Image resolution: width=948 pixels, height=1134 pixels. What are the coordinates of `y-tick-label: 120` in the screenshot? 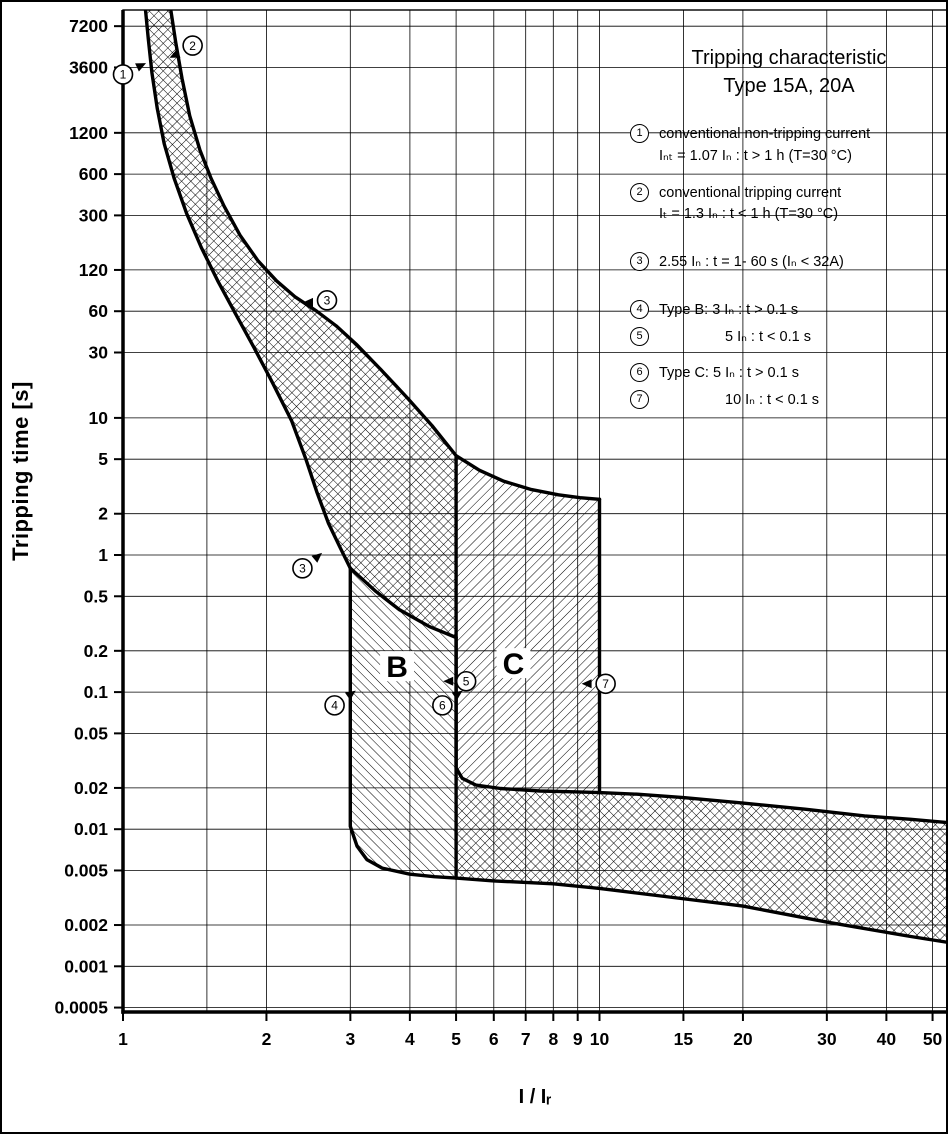 It's located at (93, 270).